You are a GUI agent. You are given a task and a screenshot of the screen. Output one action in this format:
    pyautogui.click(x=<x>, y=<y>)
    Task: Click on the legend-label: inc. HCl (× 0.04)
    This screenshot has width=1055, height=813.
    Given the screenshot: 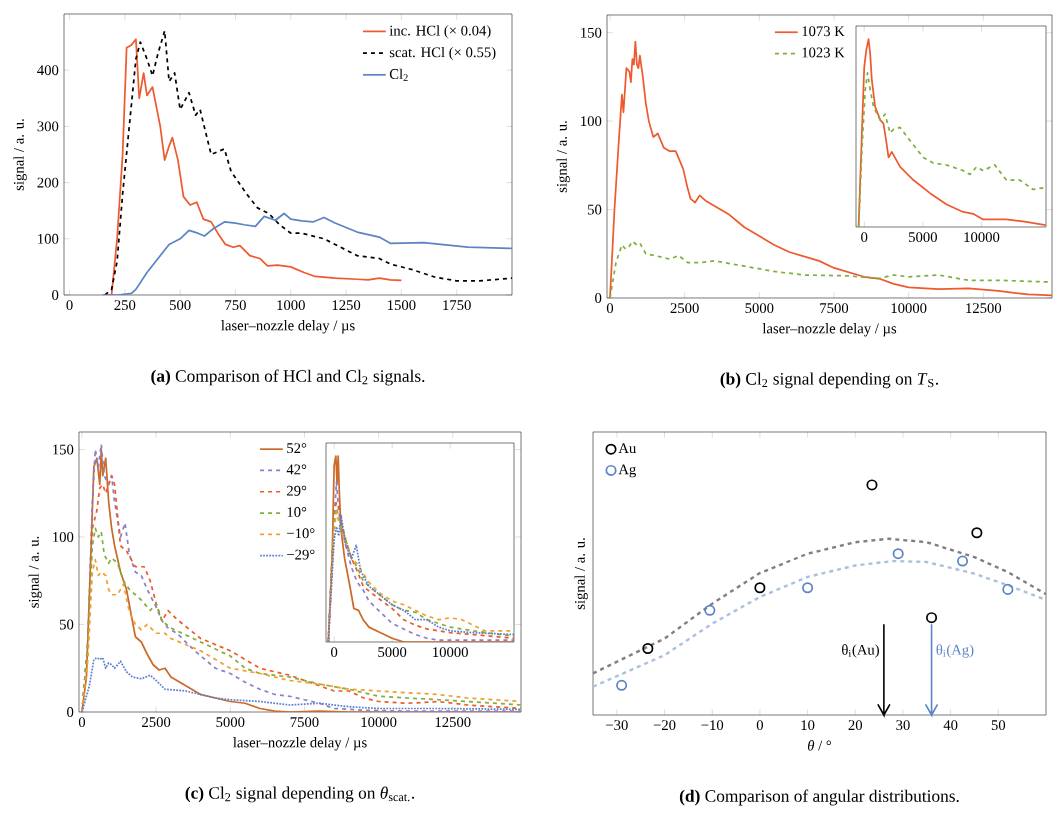 What is the action you would take?
    pyautogui.click(x=440, y=32)
    